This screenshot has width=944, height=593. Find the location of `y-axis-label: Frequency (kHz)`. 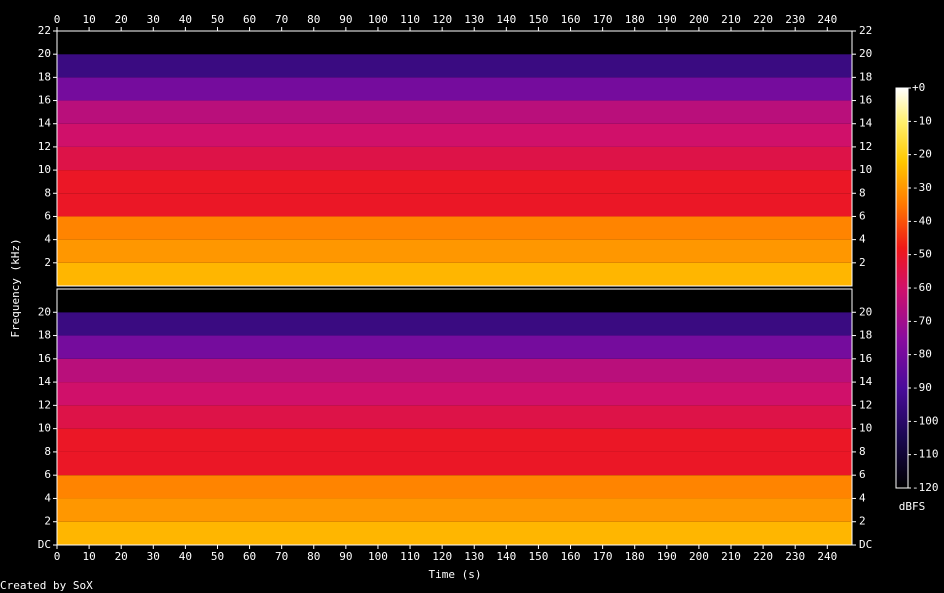

y-axis-label: Frequency (kHz) is located at coordinates (15, 287).